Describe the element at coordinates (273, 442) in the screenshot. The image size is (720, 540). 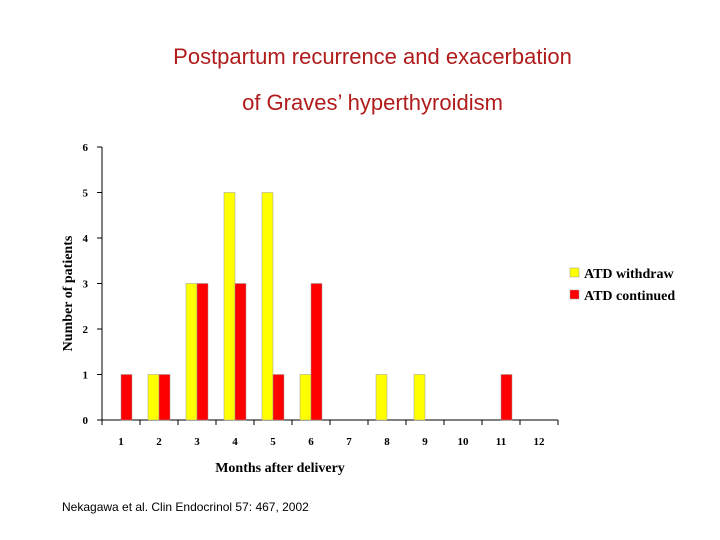
I see `x-tick-label: 5` at that location.